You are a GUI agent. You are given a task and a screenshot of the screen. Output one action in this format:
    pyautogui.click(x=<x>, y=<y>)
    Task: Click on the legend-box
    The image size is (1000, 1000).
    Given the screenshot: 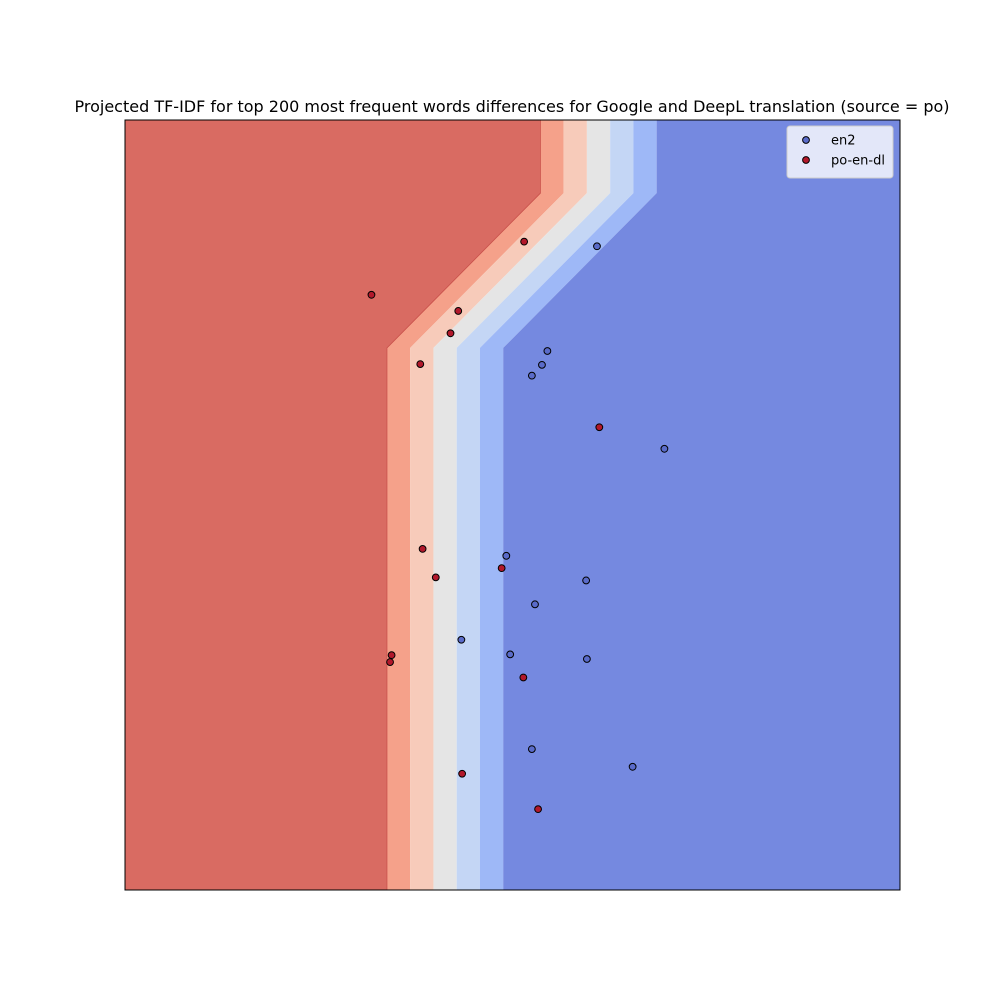 What is the action you would take?
    pyautogui.click(x=840, y=152)
    